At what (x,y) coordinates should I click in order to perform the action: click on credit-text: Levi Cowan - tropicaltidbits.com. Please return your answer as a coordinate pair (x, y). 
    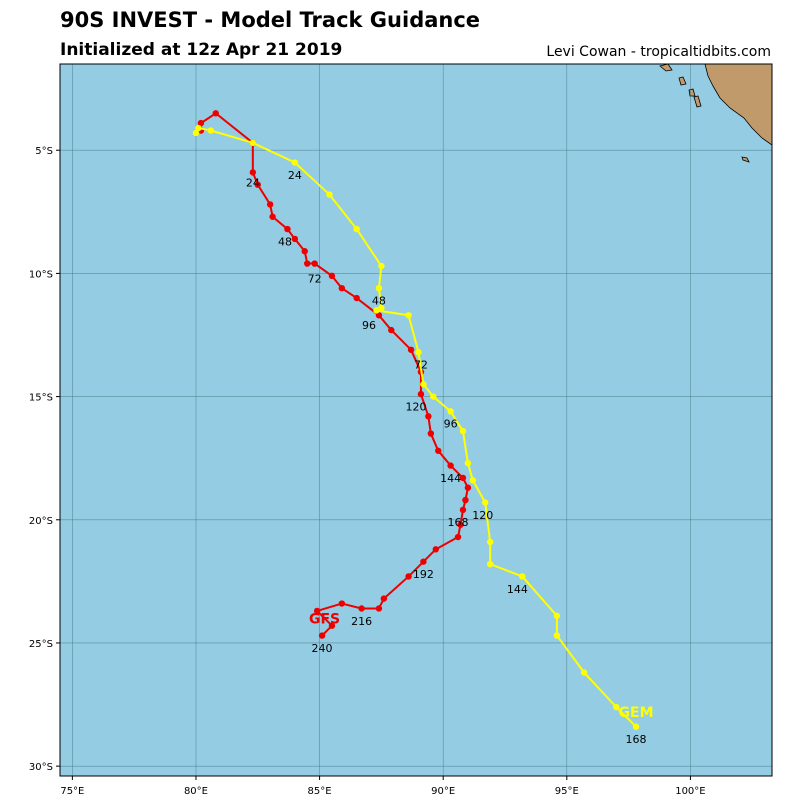
    Looking at the image, I should click on (658, 52).